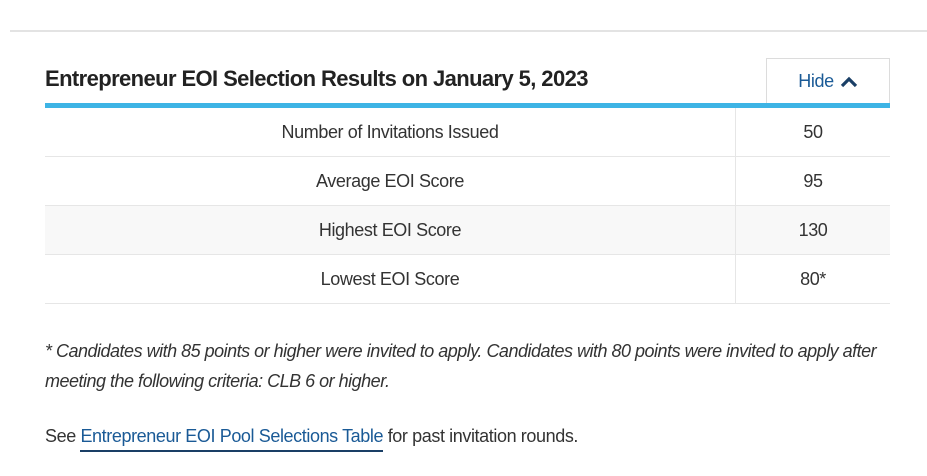 The image size is (927, 476). Describe the element at coordinates (812, 279) in the screenshot. I see `row-value: 80*` at that location.